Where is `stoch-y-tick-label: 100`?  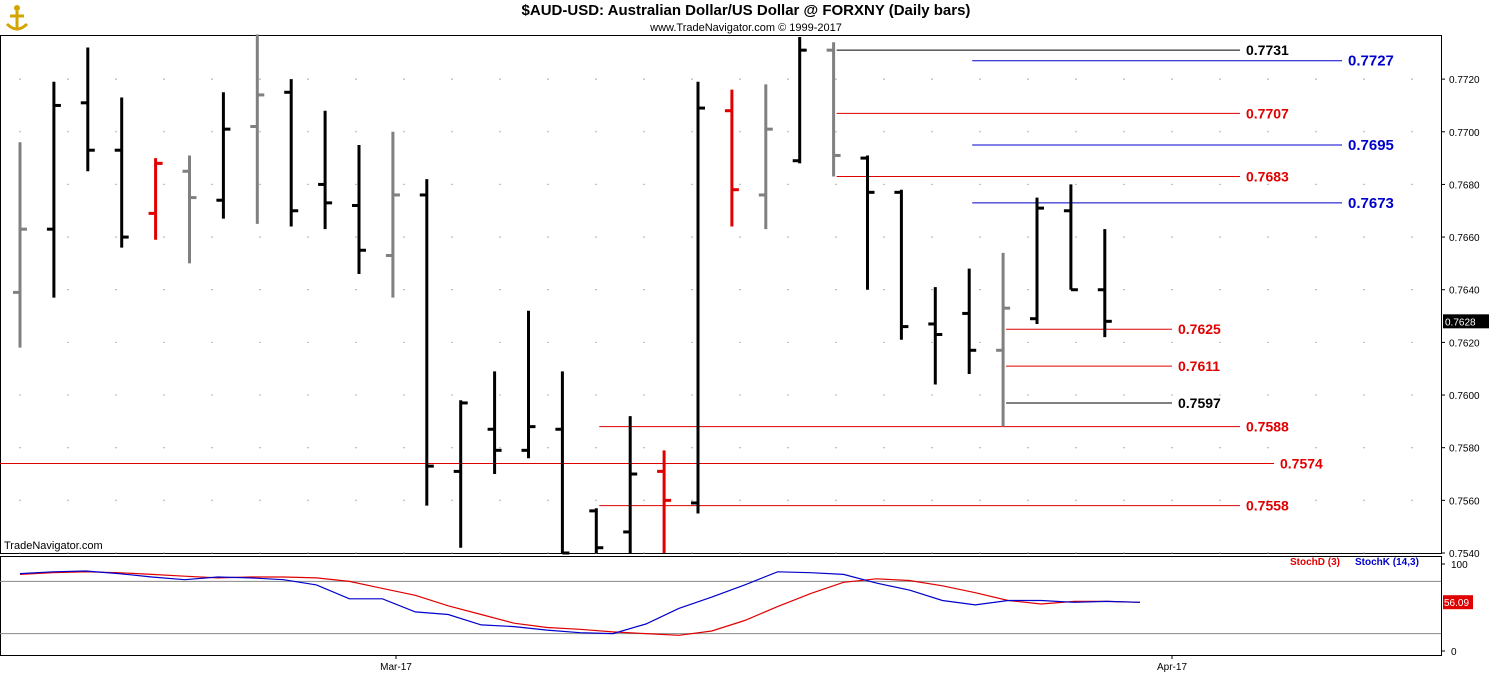
stoch-y-tick-label: 100 is located at coordinates (1459, 565).